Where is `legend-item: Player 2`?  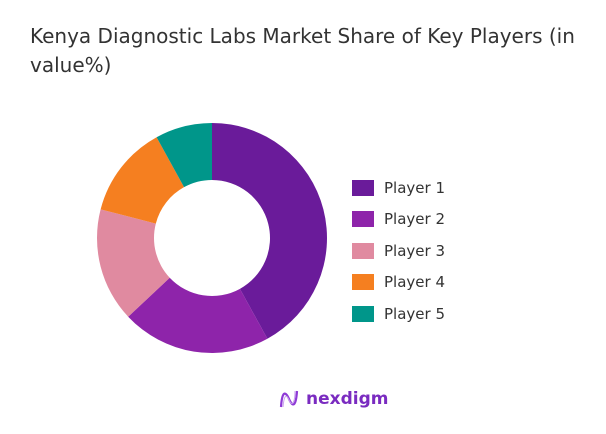
legend-item: Player 2 is located at coordinates (398, 220).